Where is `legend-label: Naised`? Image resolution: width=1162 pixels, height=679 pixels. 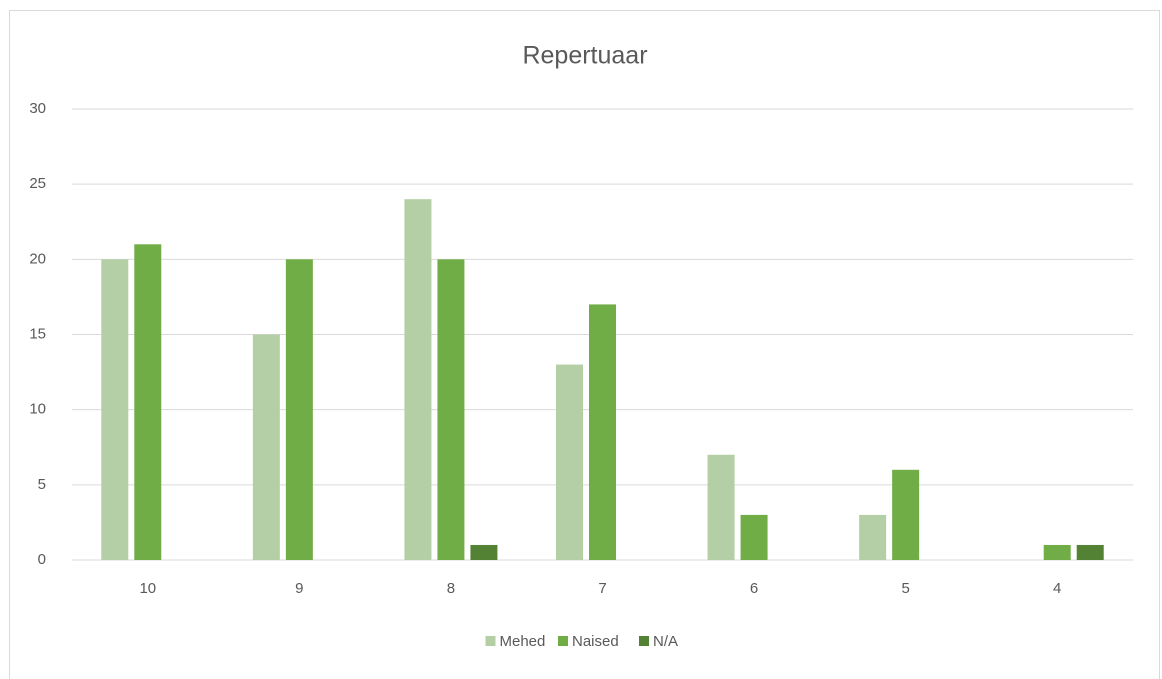 legend-label: Naised is located at coordinates (595, 641).